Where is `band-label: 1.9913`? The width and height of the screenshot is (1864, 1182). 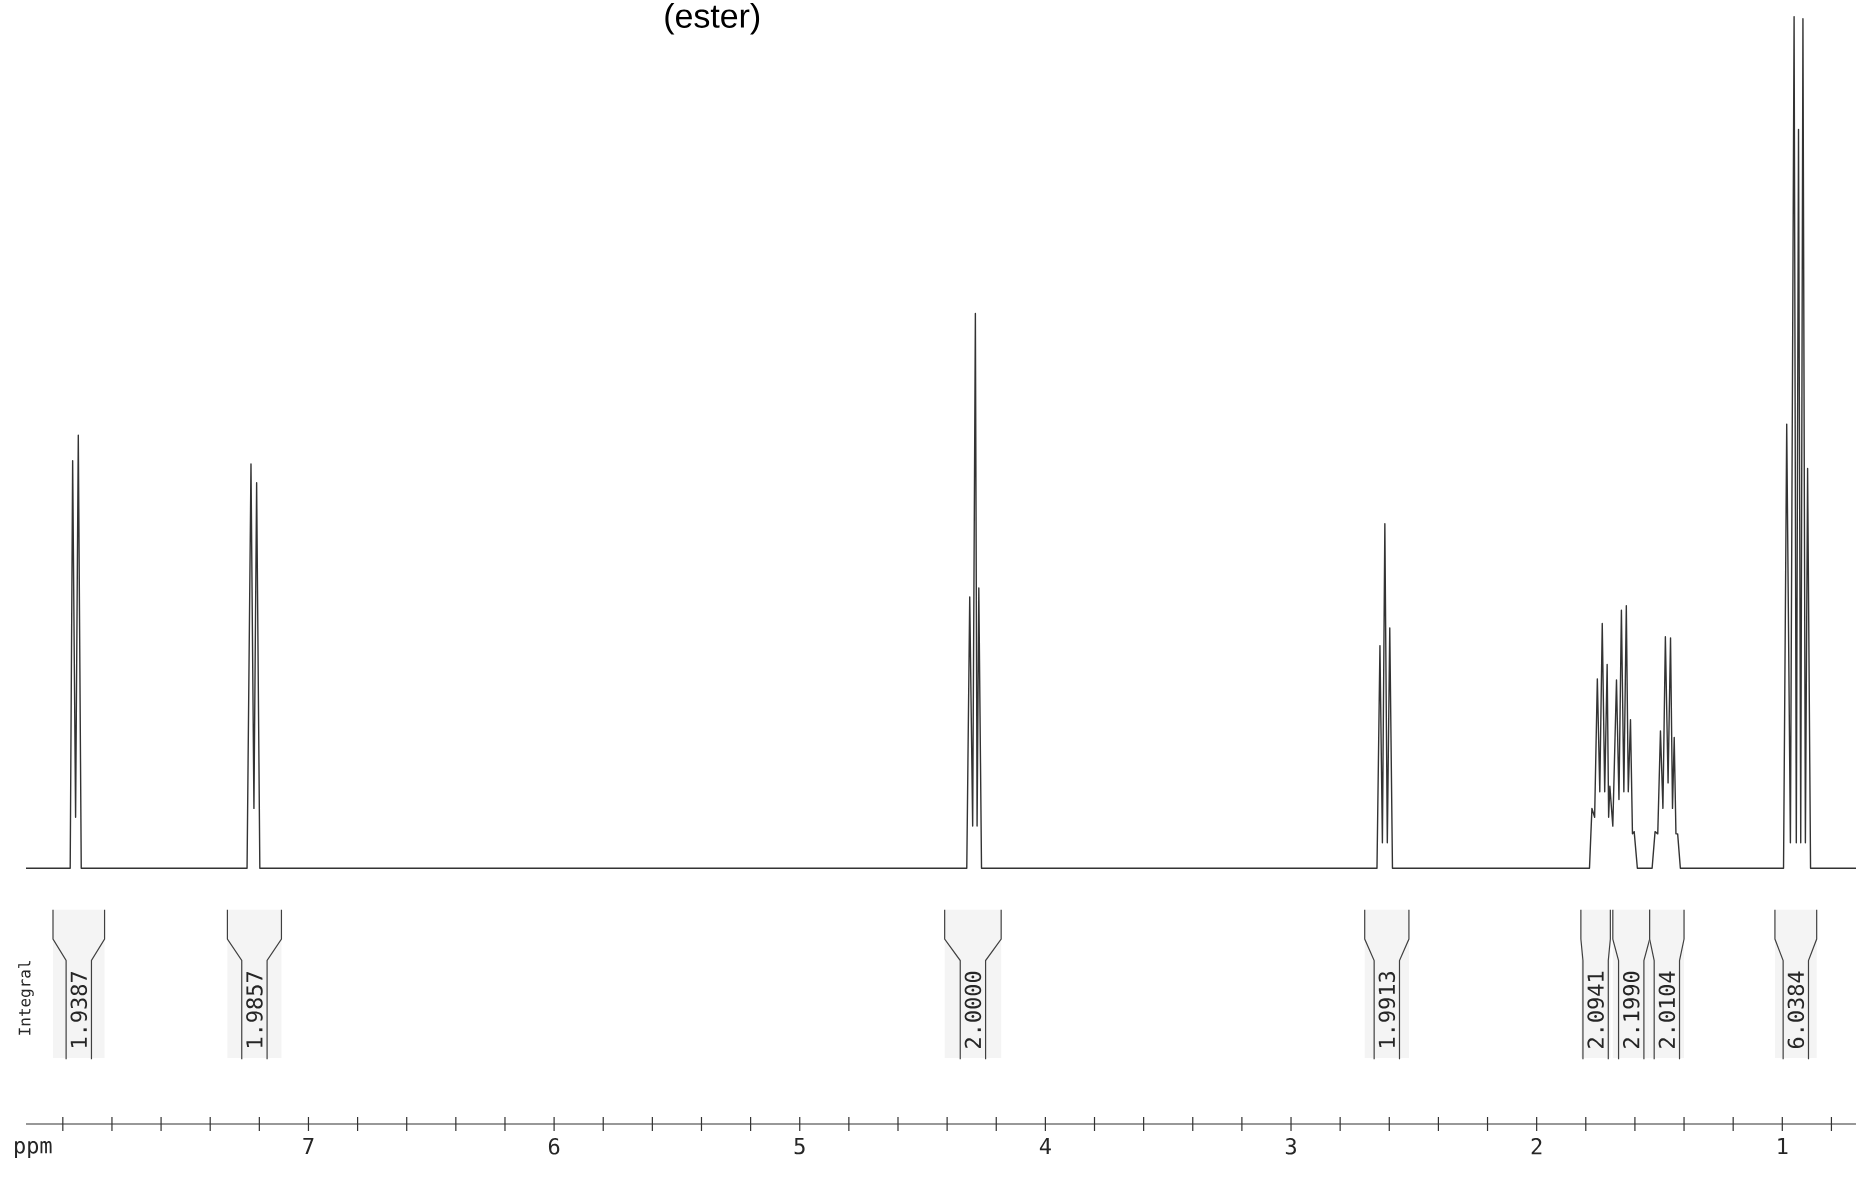 band-label: 1.9913 is located at coordinates (1387, 1009).